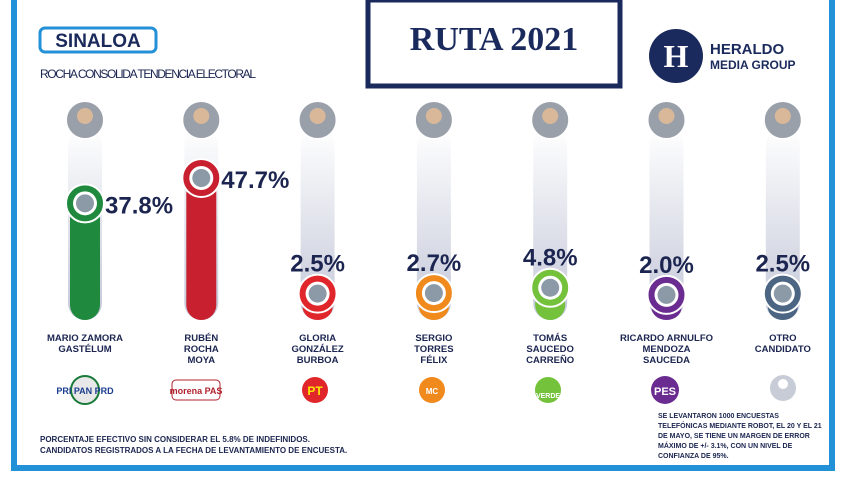 The image size is (848, 477). Describe the element at coordinates (494, 39) in the screenshot. I see `header-logo: RUTA 2021` at that location.